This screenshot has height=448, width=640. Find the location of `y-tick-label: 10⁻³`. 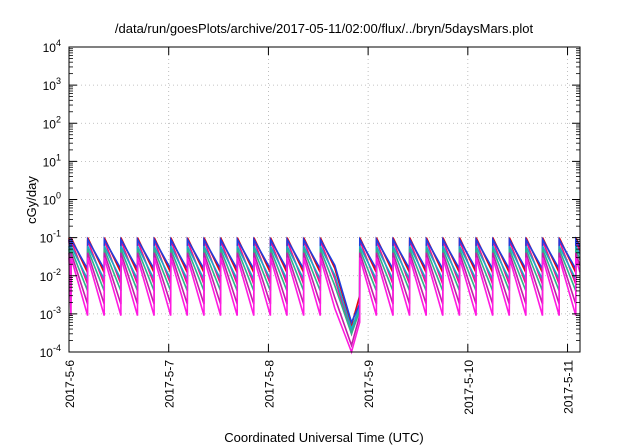

y-tick-label: 10⁻³ is located at coordinates (50, 313).